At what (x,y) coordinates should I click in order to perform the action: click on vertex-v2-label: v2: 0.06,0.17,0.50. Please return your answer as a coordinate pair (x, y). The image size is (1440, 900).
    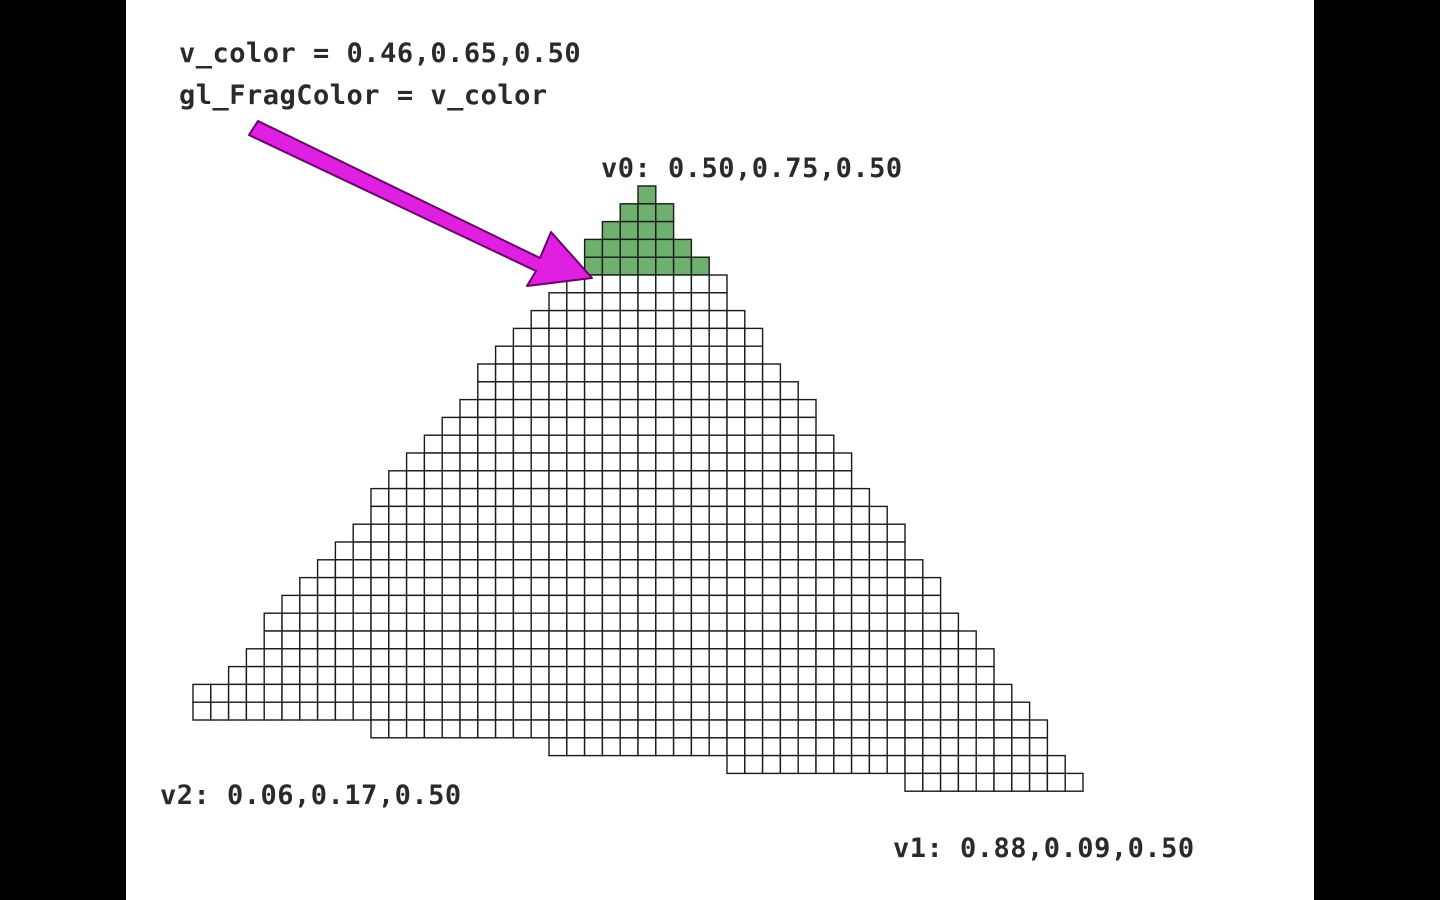
    Looking at the image, I should click on (311, 795).